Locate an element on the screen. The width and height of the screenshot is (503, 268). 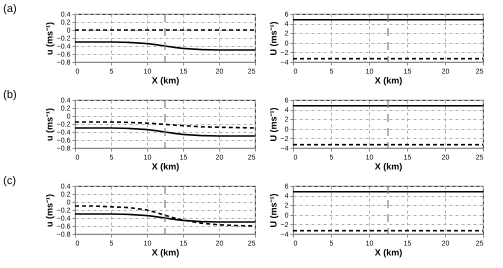
chart-title: (b) is located at coordinates (10, 95).